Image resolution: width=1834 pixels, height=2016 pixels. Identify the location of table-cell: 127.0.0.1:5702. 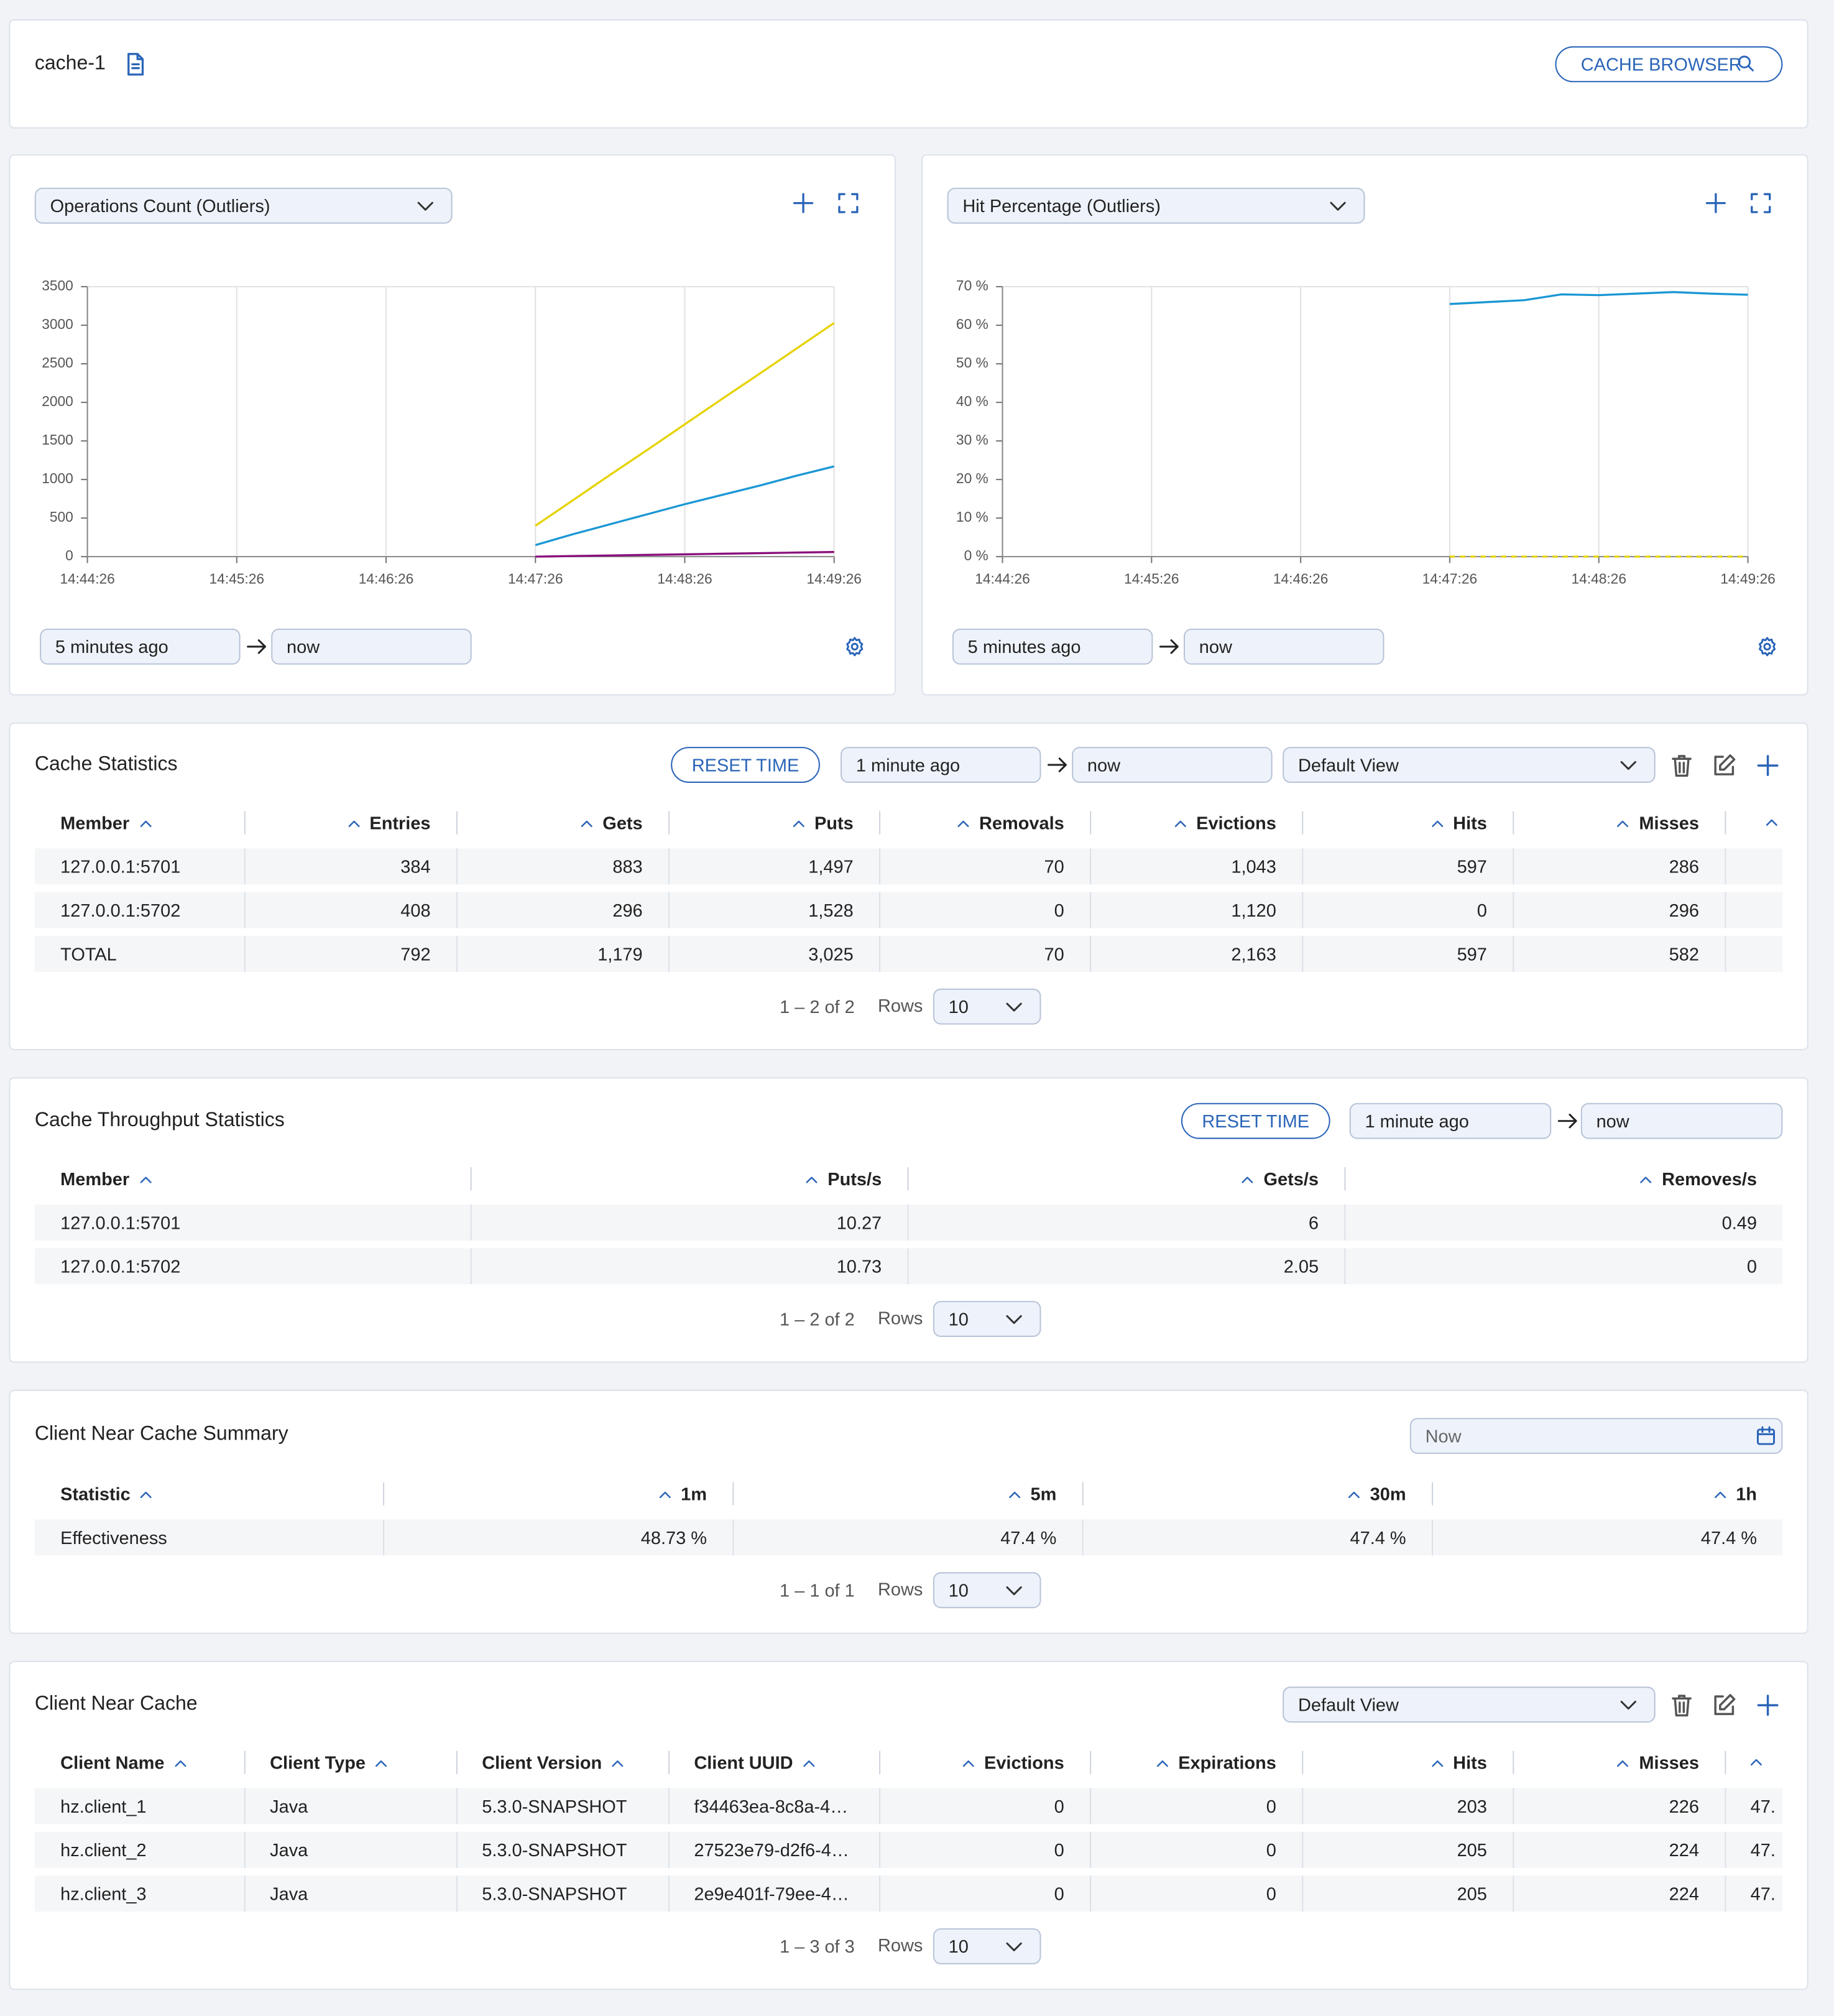
(120, 910).